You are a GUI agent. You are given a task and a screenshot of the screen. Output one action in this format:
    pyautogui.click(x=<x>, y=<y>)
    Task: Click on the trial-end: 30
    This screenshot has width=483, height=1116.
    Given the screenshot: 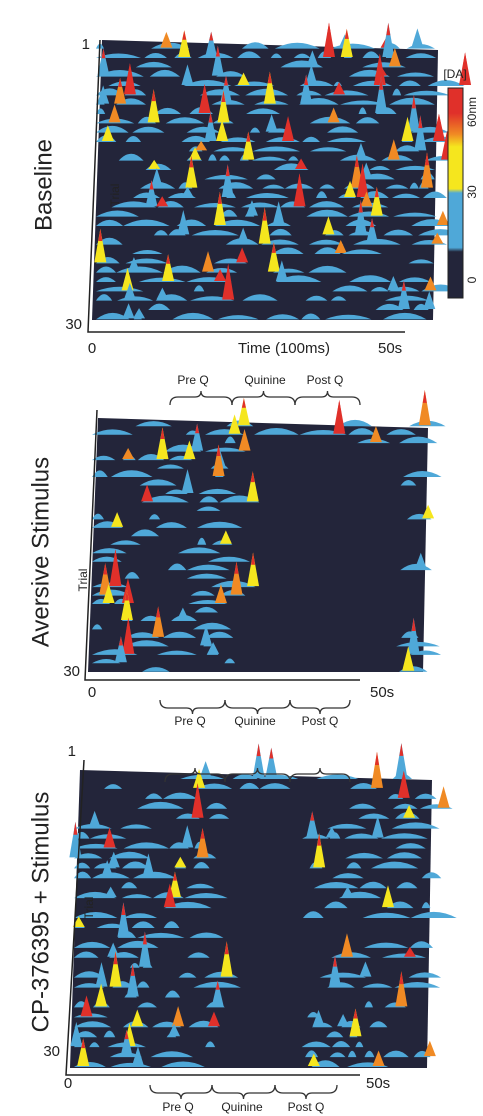 What is the action you would take?
    pyautogui.click(x=51, y=1051)
    